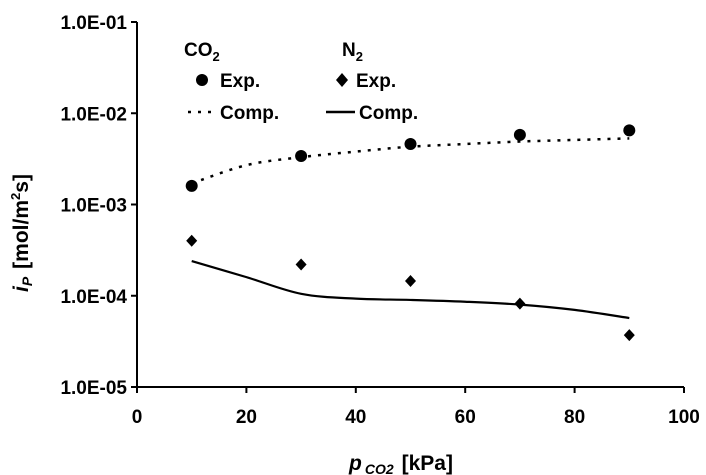 This screenshot has width=706, height=475. I want to click on y-tick-label: 1.0E-01, so click(93, 23).